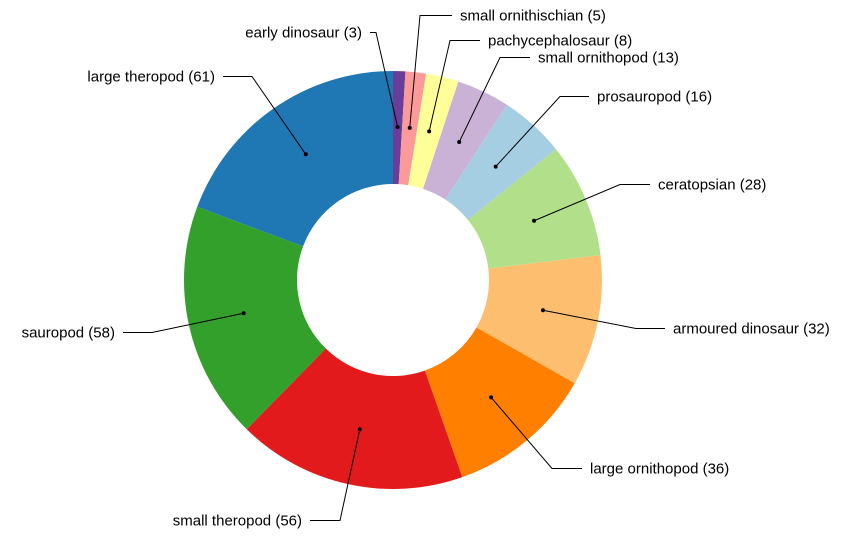  I want to click on leader-line-small-ornithopod, so click(494, 100).